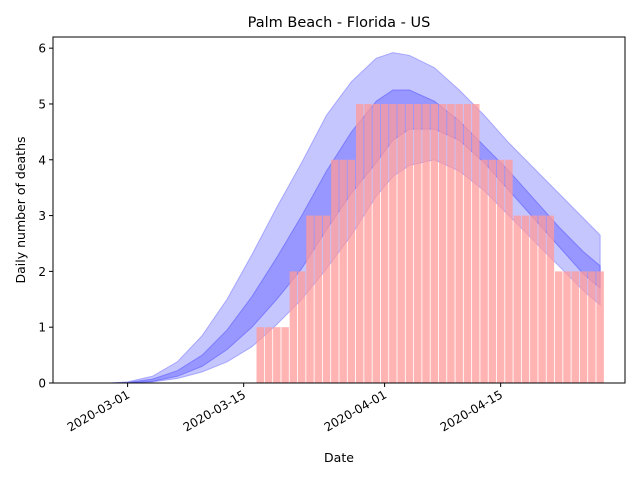 The width and height of the screenshot is (640, 480). Describe the element at coordinates (42, 272) in the screenshot. I see `y-tick-label: 2` at that location.